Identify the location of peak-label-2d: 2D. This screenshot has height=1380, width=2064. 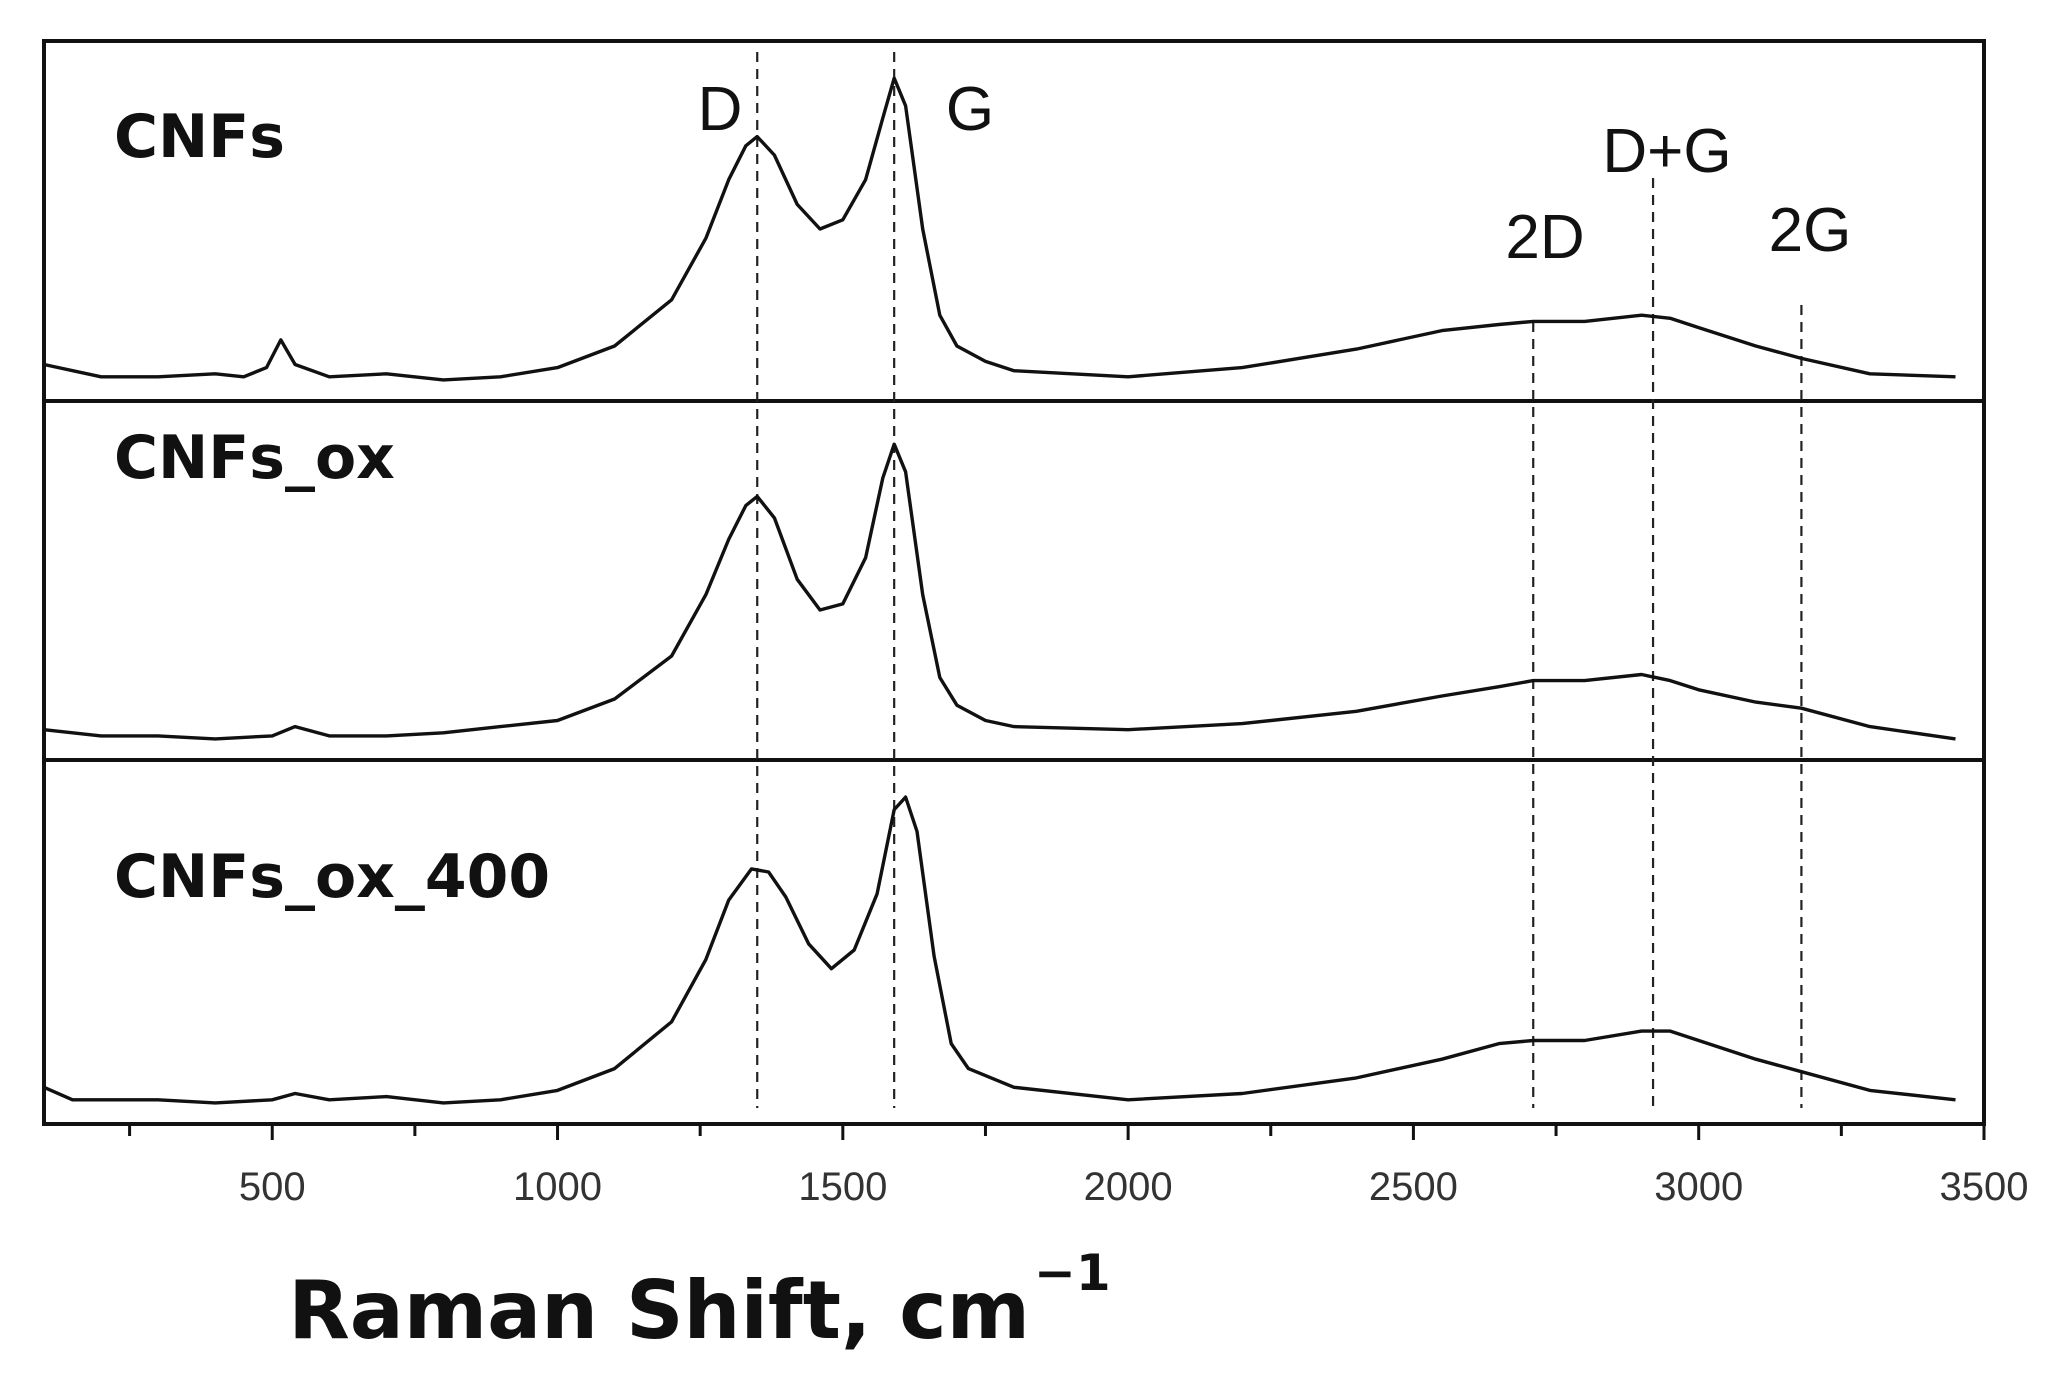
(1544, 237).